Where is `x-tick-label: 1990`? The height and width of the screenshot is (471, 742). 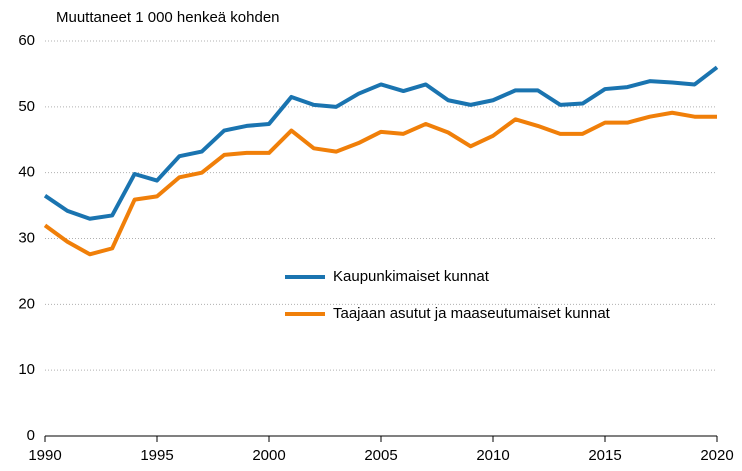 x-tick-label: 1990 is located at coordinates (44, 455).